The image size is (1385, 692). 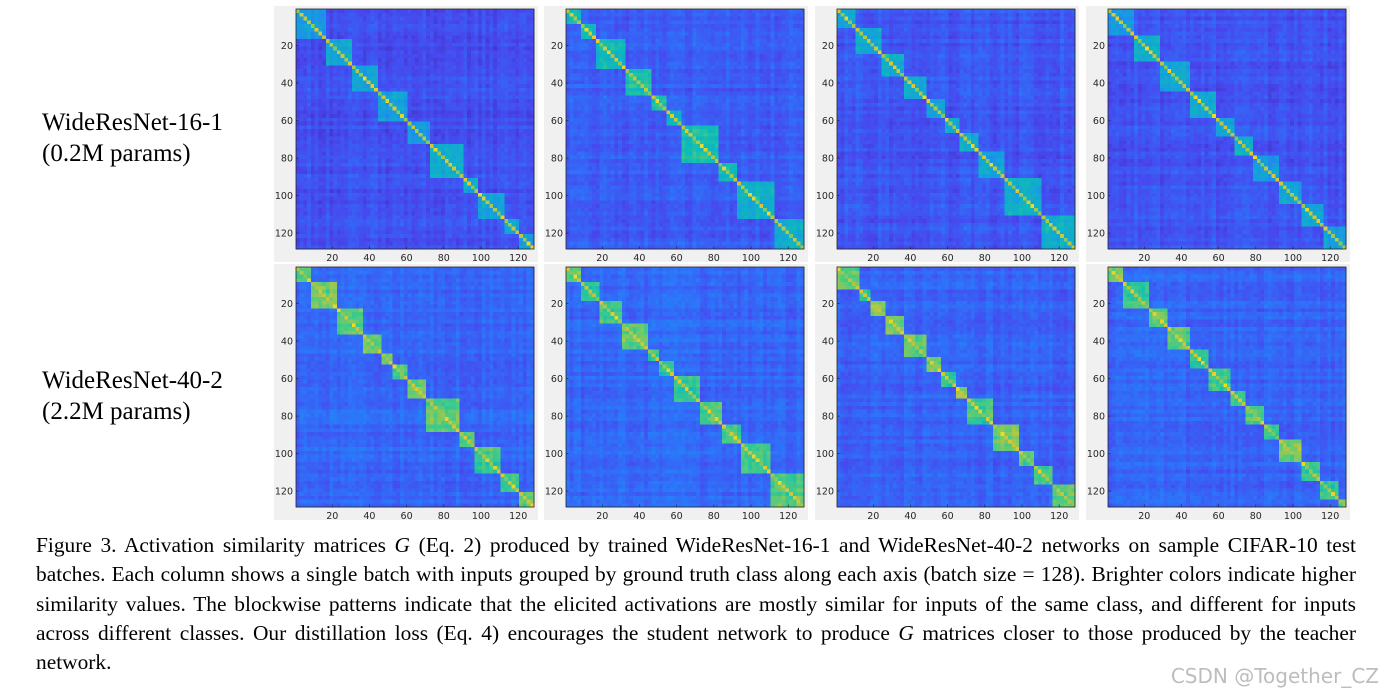 What do you see at coordinates (287, 121) in the screenshot?
I see `y-tick-label: 60` at bounding box center [287, 121].